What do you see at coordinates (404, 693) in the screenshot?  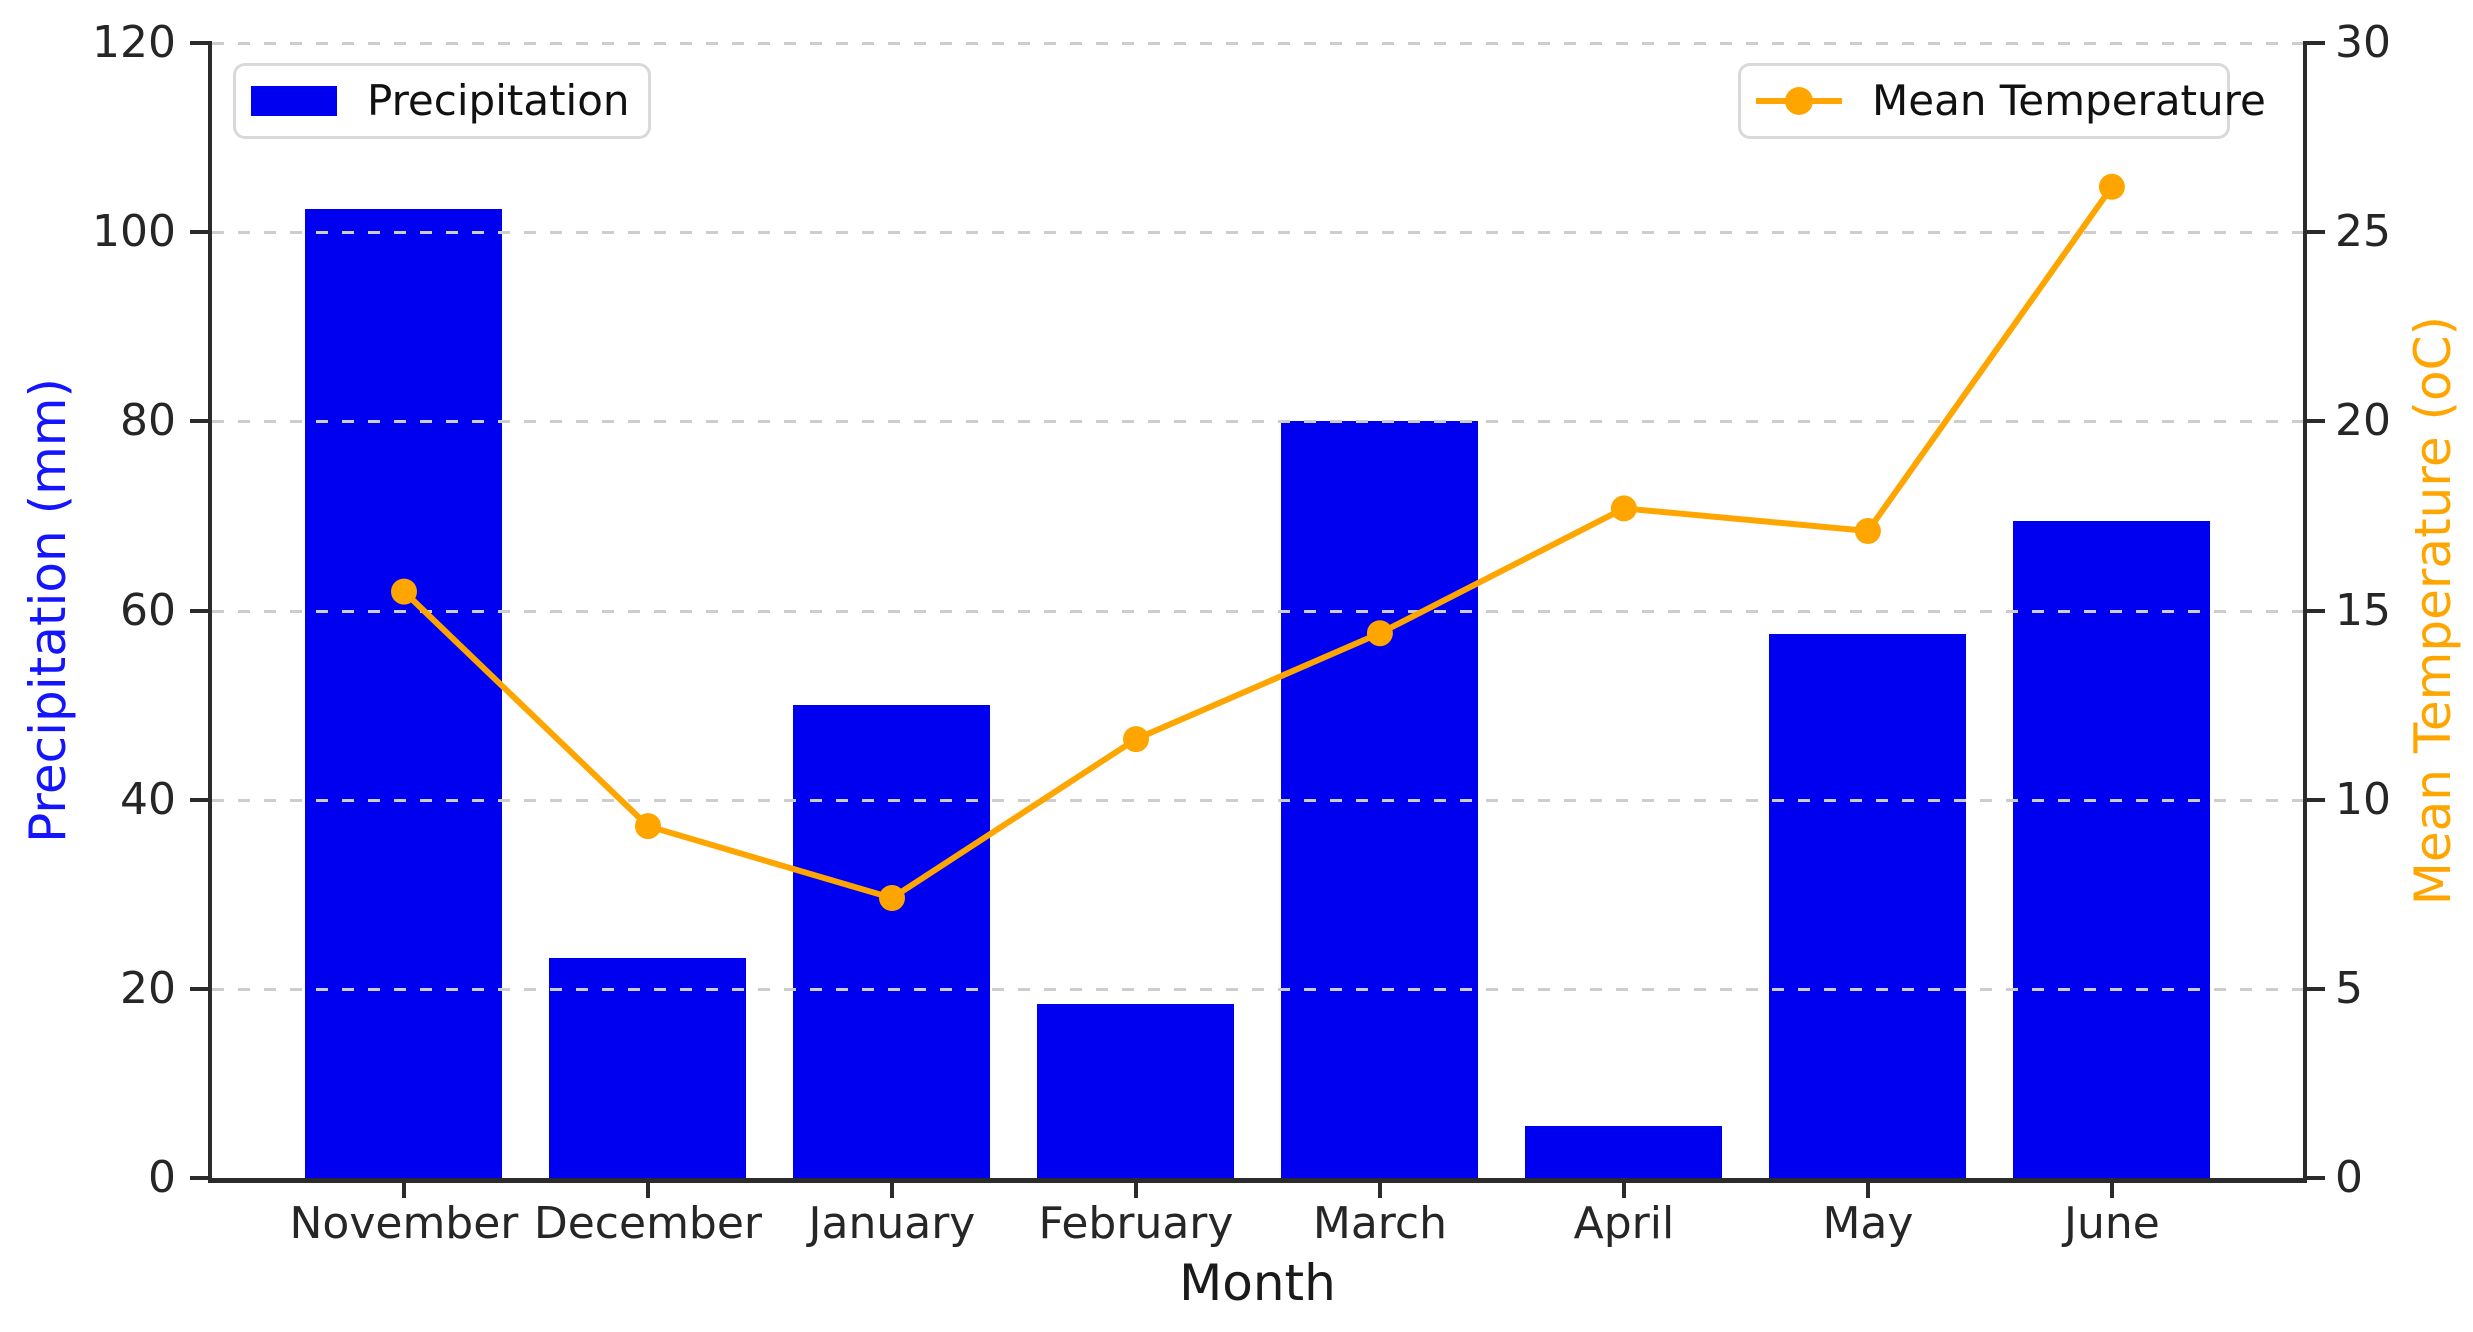 I see `bar-november` at bounding box center [404, 693].